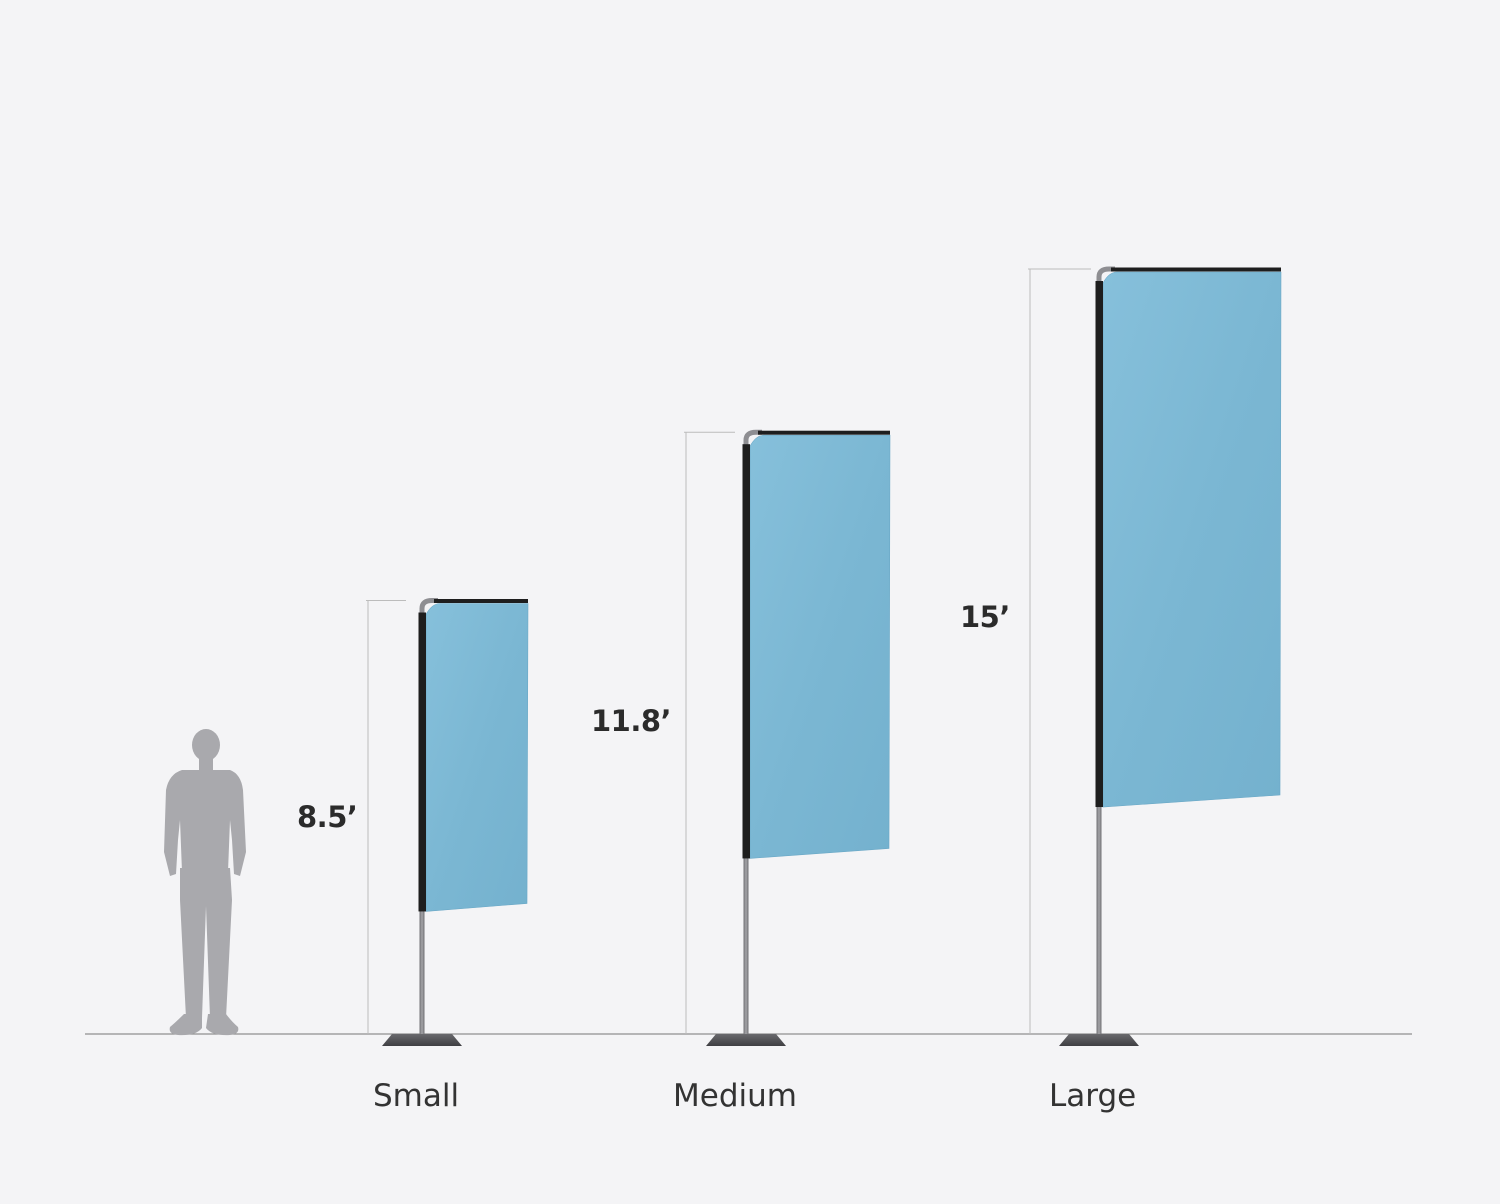  I want to click on person-silhouette-icon, so click(205, 882).